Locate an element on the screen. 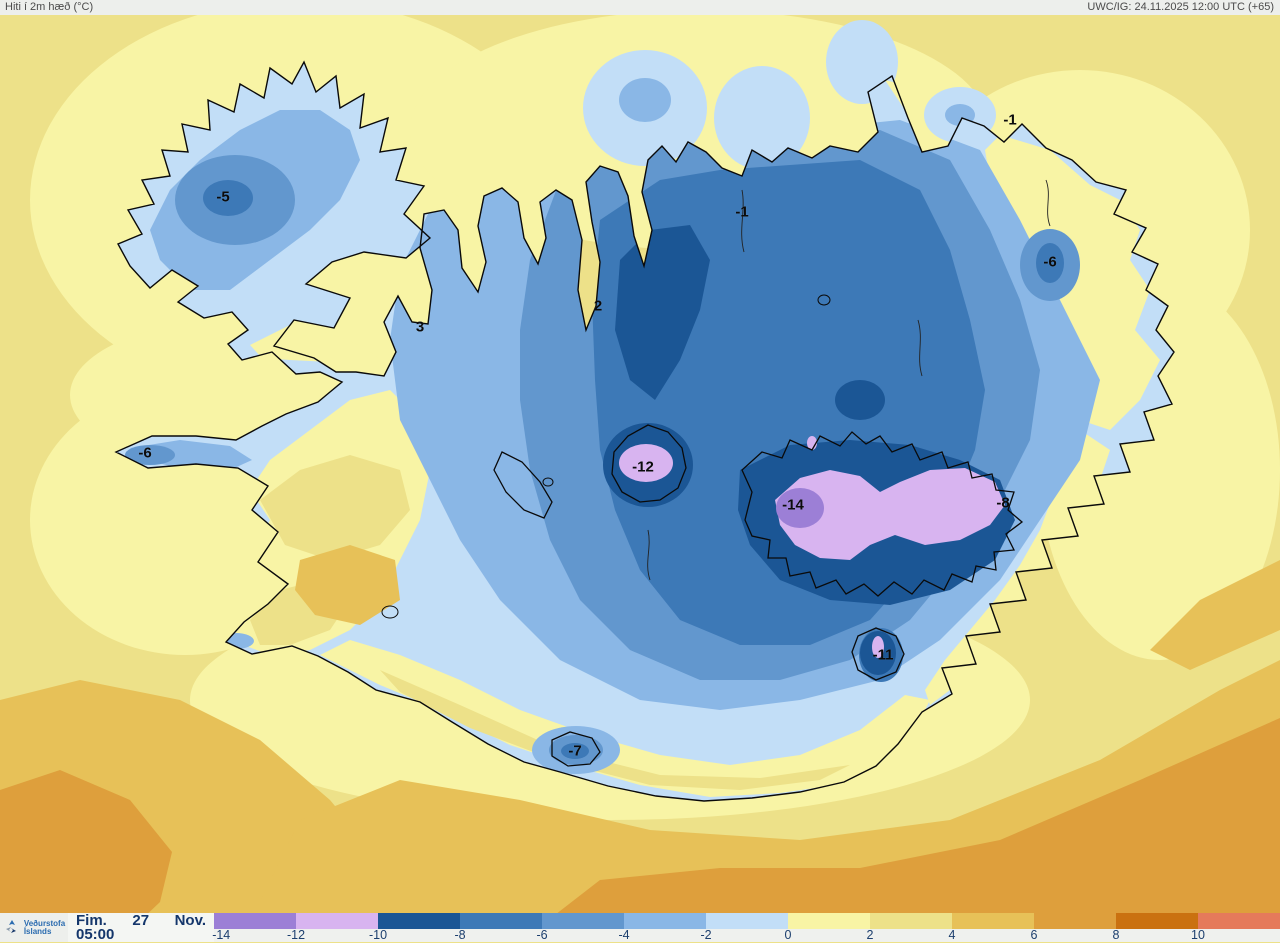  colorbar-tick: -10 is located at coordinates (378, 935).